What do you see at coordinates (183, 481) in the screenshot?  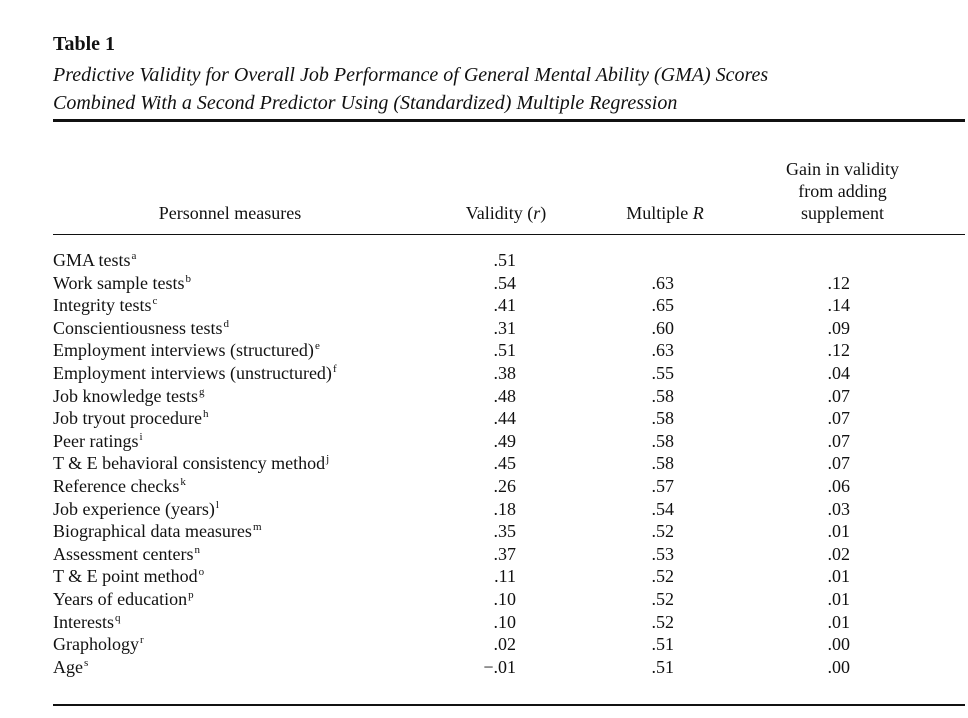 I see `row-footnote-marker: k` at bounding box center [183, 481].